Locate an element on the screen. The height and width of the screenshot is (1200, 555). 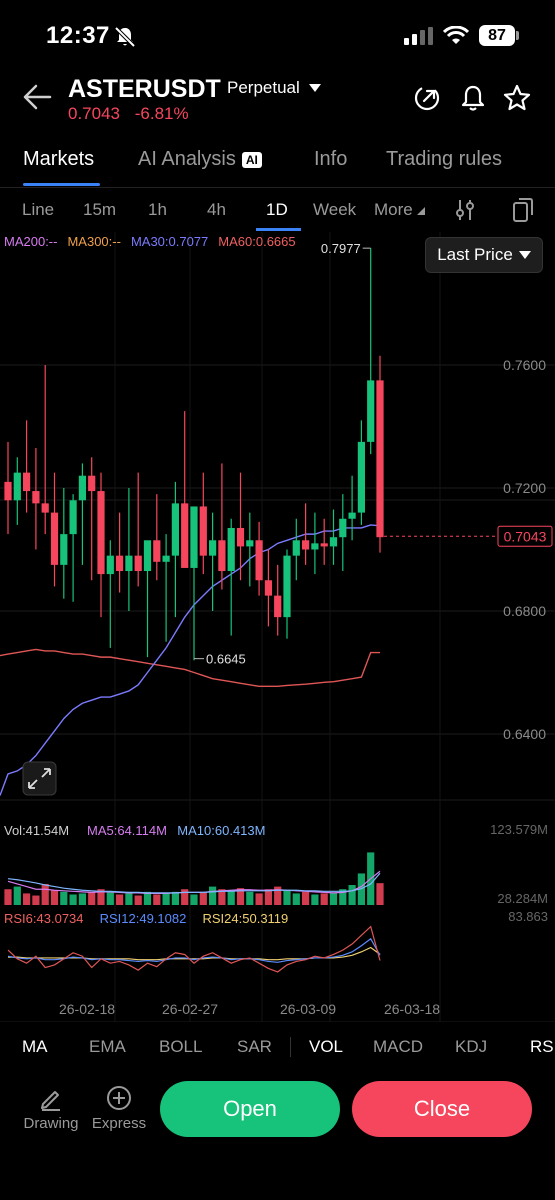
share-icon is located at coordinates (427, 98).